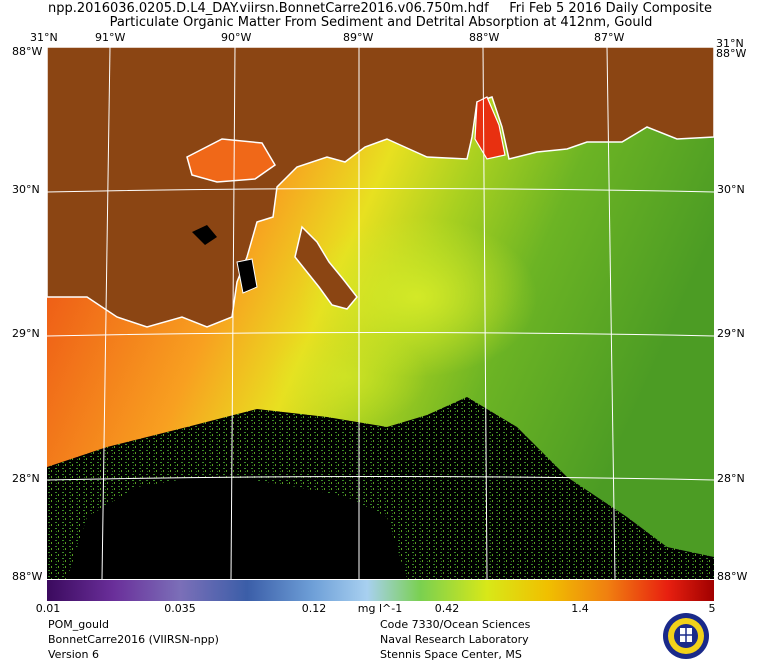 This screenshot has height=664, width=762. I want to click on colorbar-tick-1: 0.035, so click(180, 608).